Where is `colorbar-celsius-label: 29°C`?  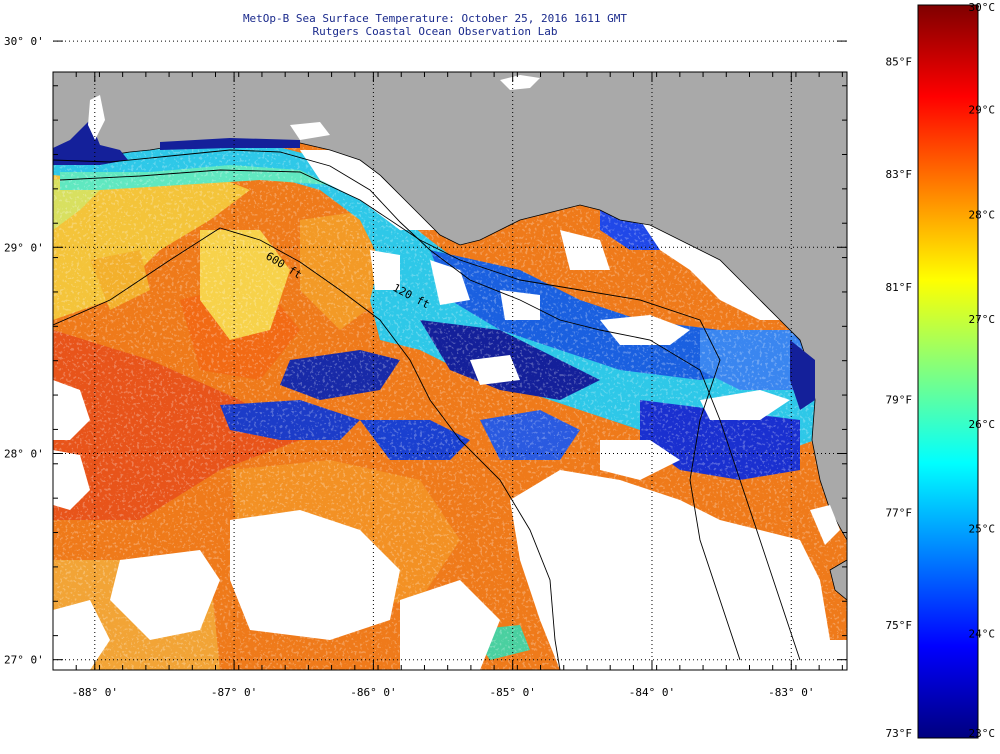
colorbar-celsius-label: 29°C is located at coordinates (982, 110).